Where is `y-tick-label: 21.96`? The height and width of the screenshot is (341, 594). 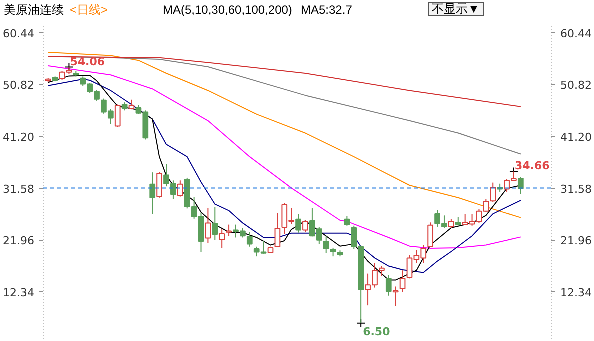 y-tick-label: 21.96 is located at coordinates (19, 241).